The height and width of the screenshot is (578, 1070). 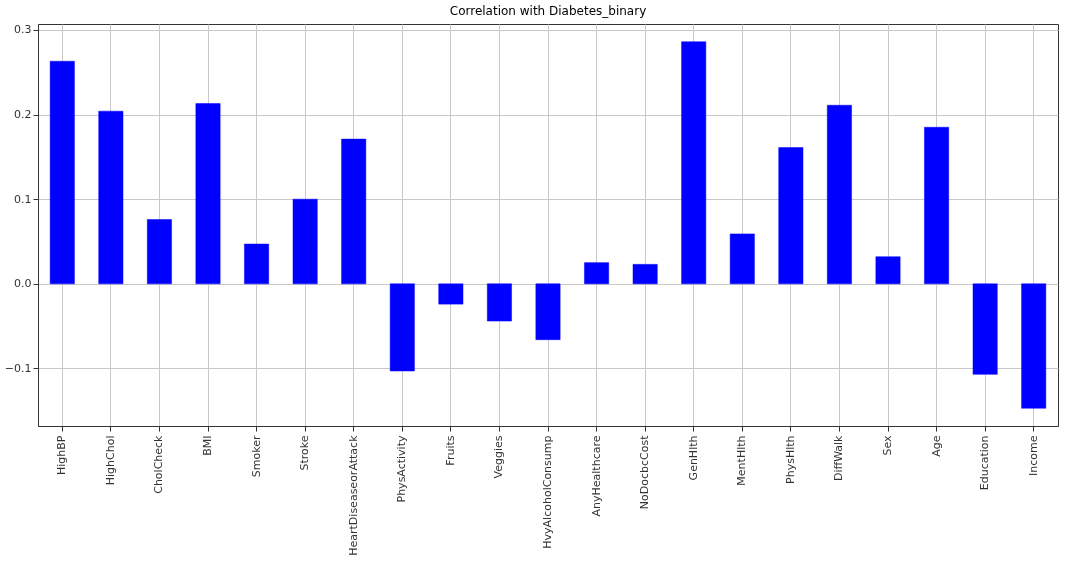 What do you see at coordinates (402, 469) in the screenshot?
I see `x-tick-label: PhysActivity` at bounding box center [402, 469].